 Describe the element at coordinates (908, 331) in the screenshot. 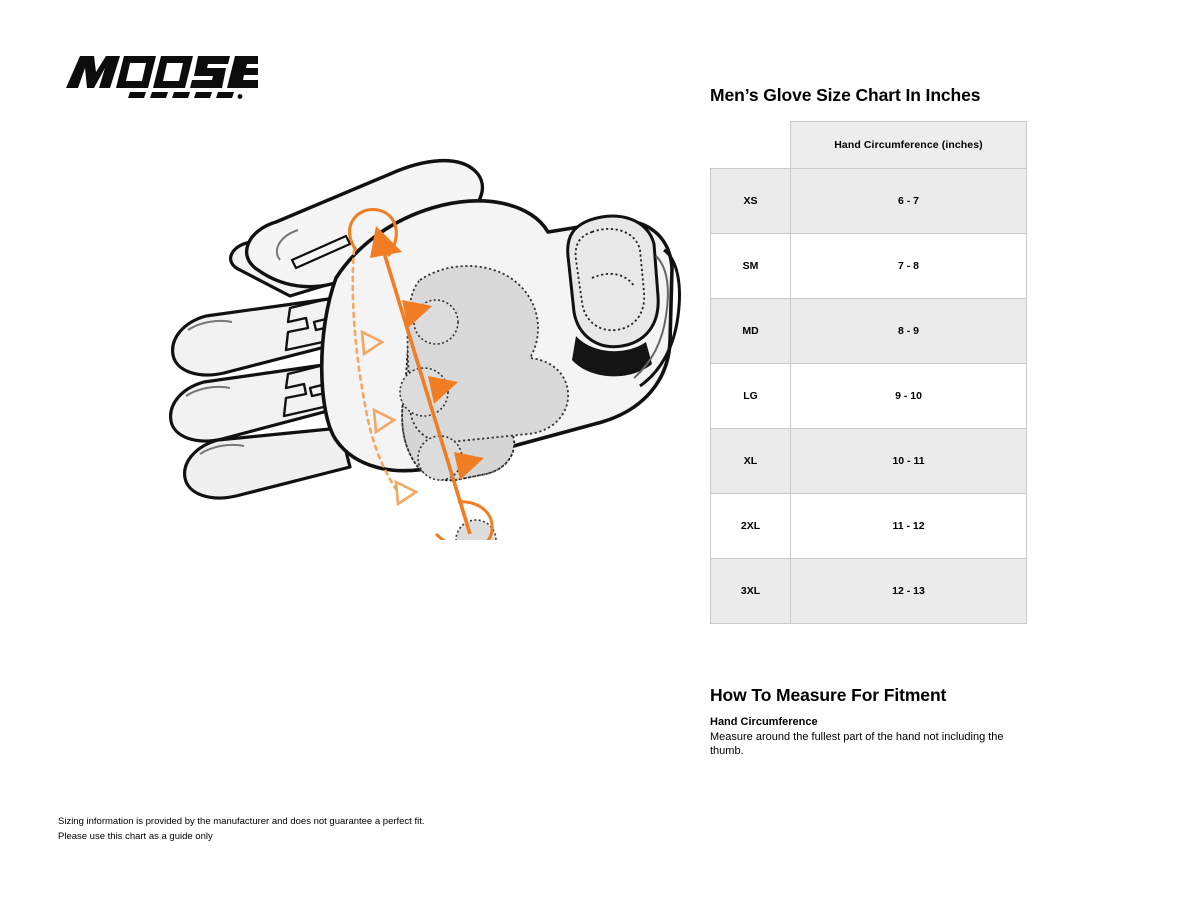

I see `value-hand-circumference-md: 8 - 9` at that location.